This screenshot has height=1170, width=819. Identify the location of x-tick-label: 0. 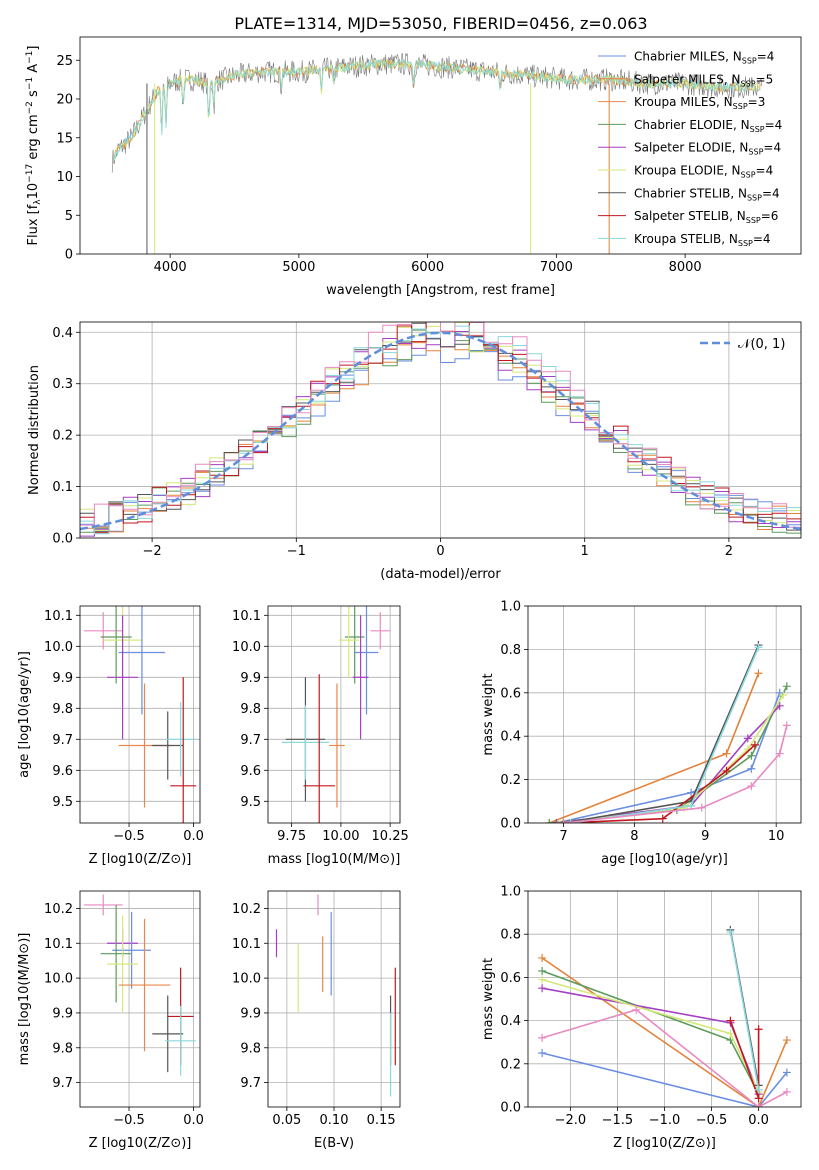
(440, 551).